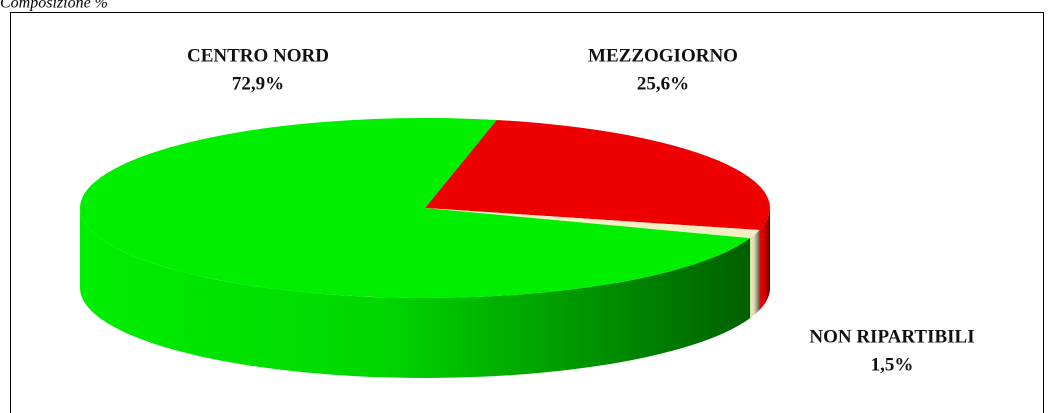  I want to click on slice-label: CENTRO NORD, so click(258, 55).